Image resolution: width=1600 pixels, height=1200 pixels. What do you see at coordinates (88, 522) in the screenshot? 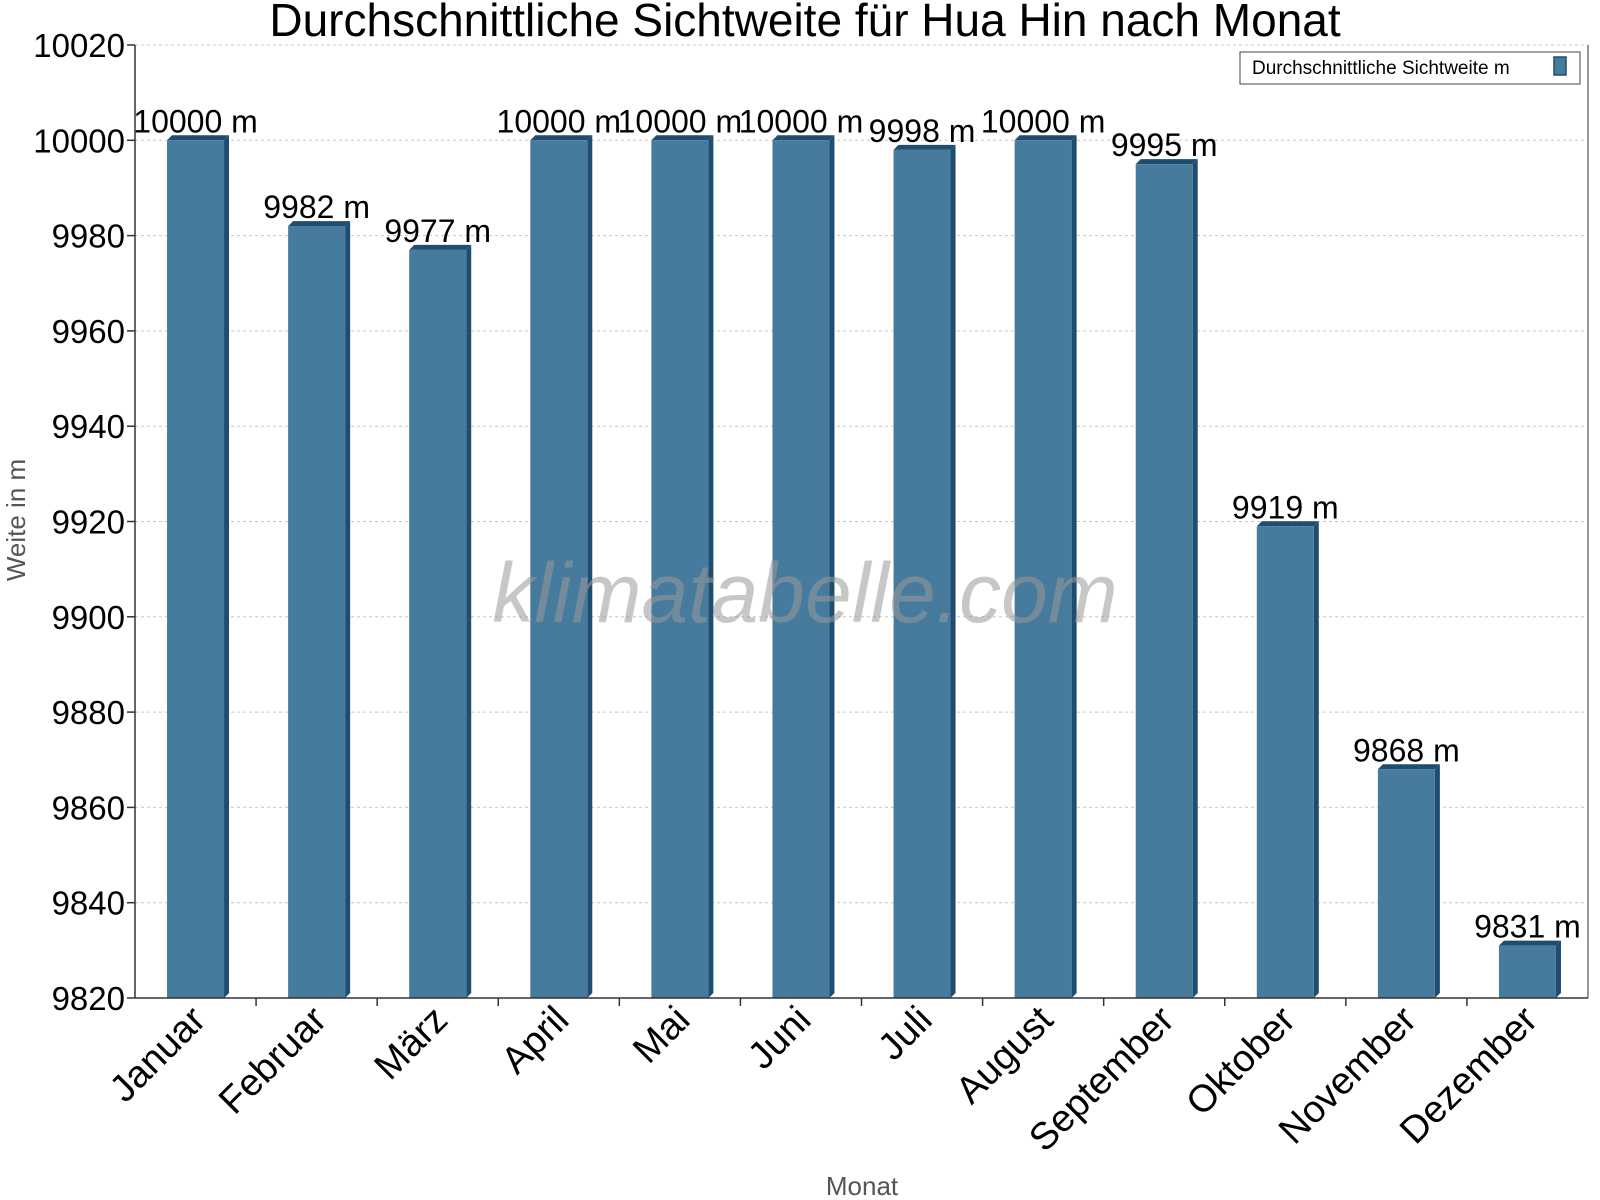
I see `y-tick-label: 9920` at bounding box center [88, 522].